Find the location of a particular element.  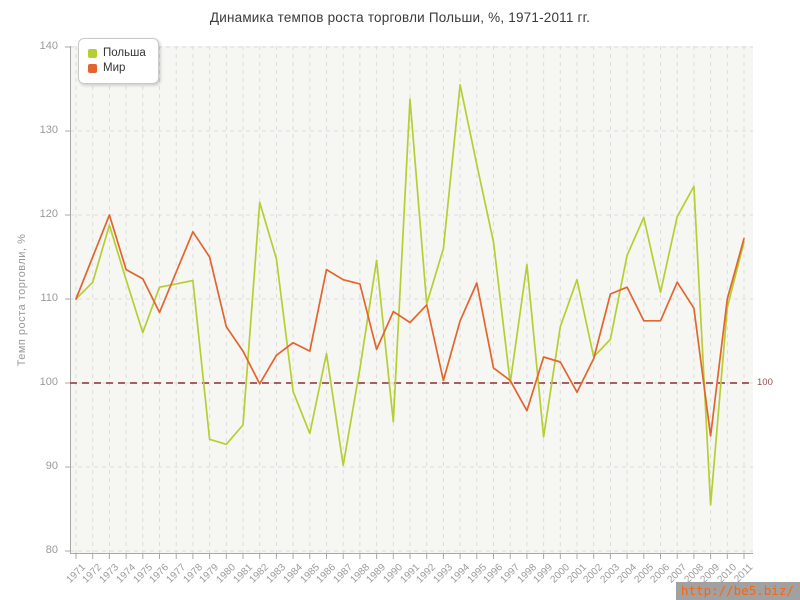

legend-item-world: Мир is located at coordinates (117, 68).